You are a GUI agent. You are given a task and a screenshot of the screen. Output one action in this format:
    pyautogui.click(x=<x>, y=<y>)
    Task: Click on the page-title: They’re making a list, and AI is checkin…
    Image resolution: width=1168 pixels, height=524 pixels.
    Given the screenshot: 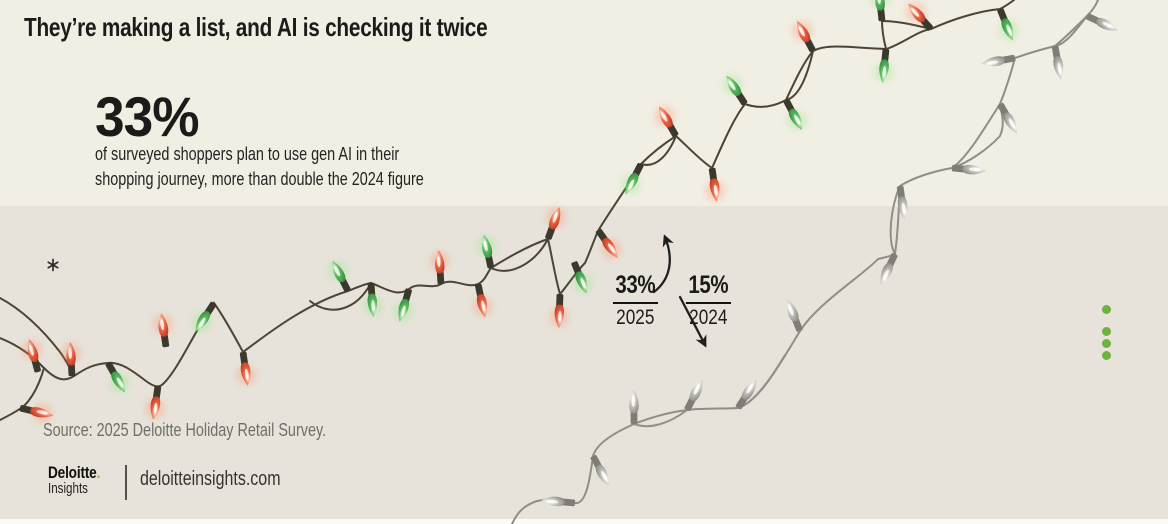 What is the action you would take?
    pyautogui.click(x=256, y=27)
    